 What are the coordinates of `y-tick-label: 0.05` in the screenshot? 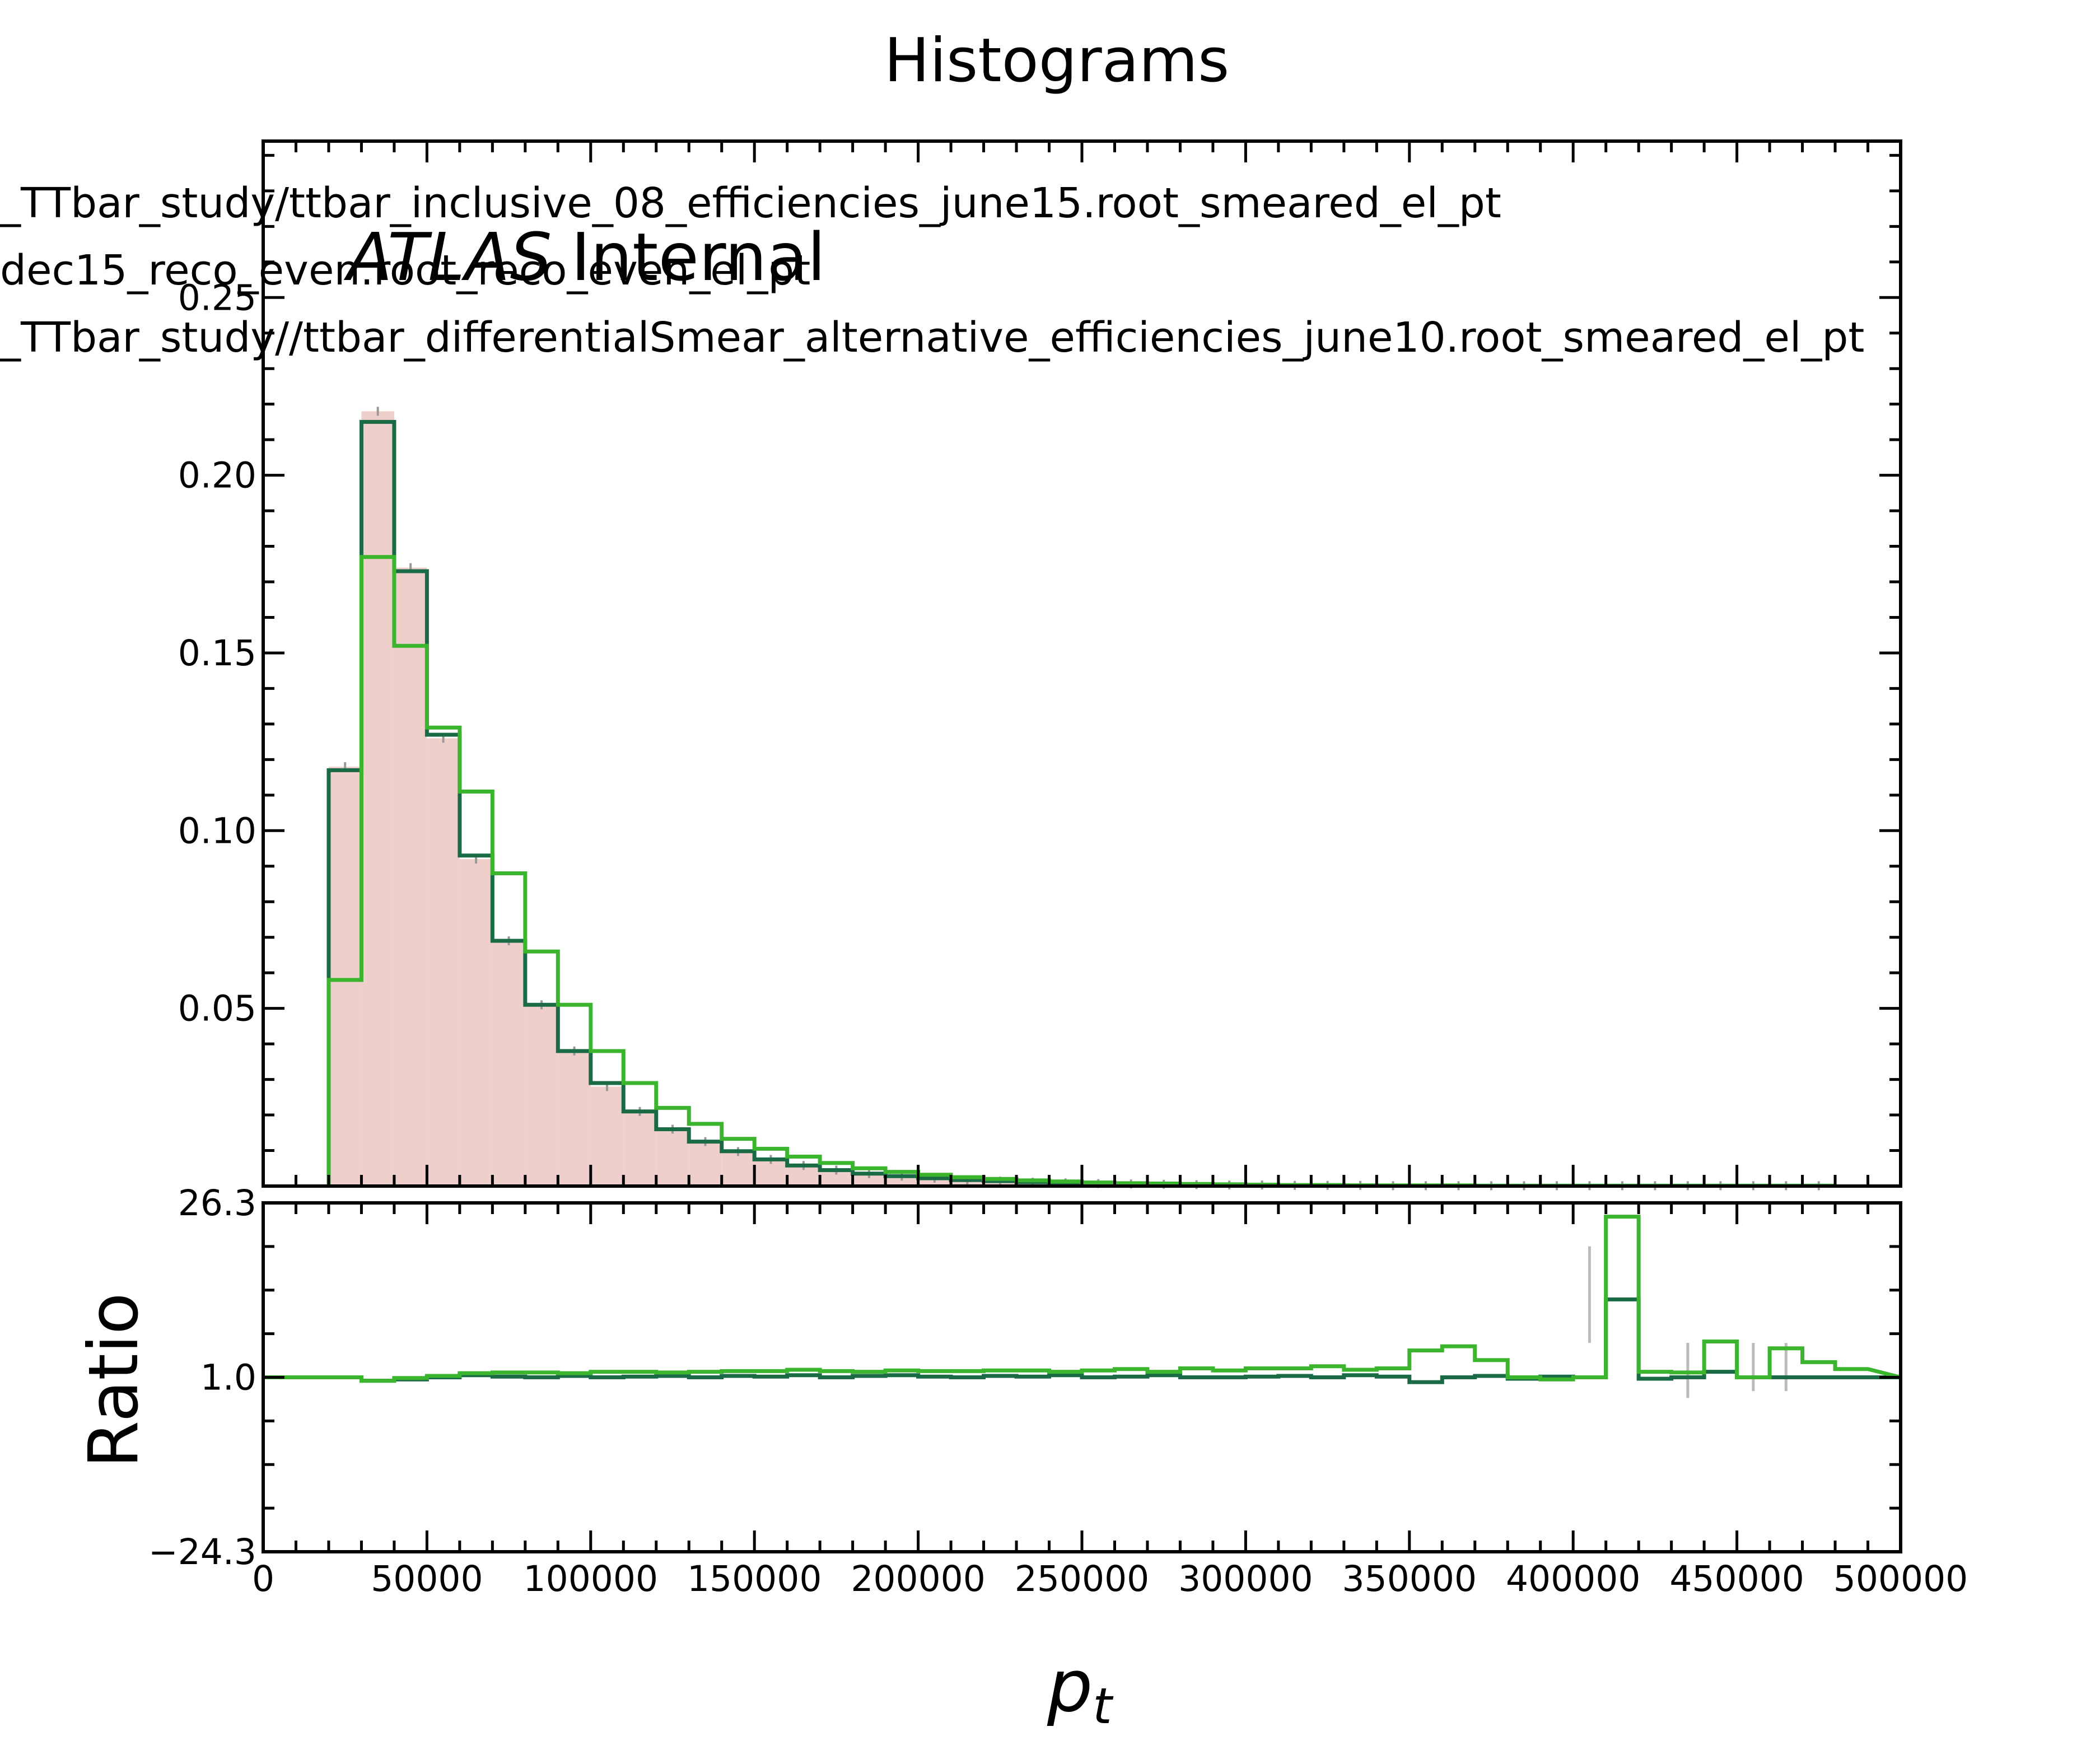 It's located at (217, 1009).